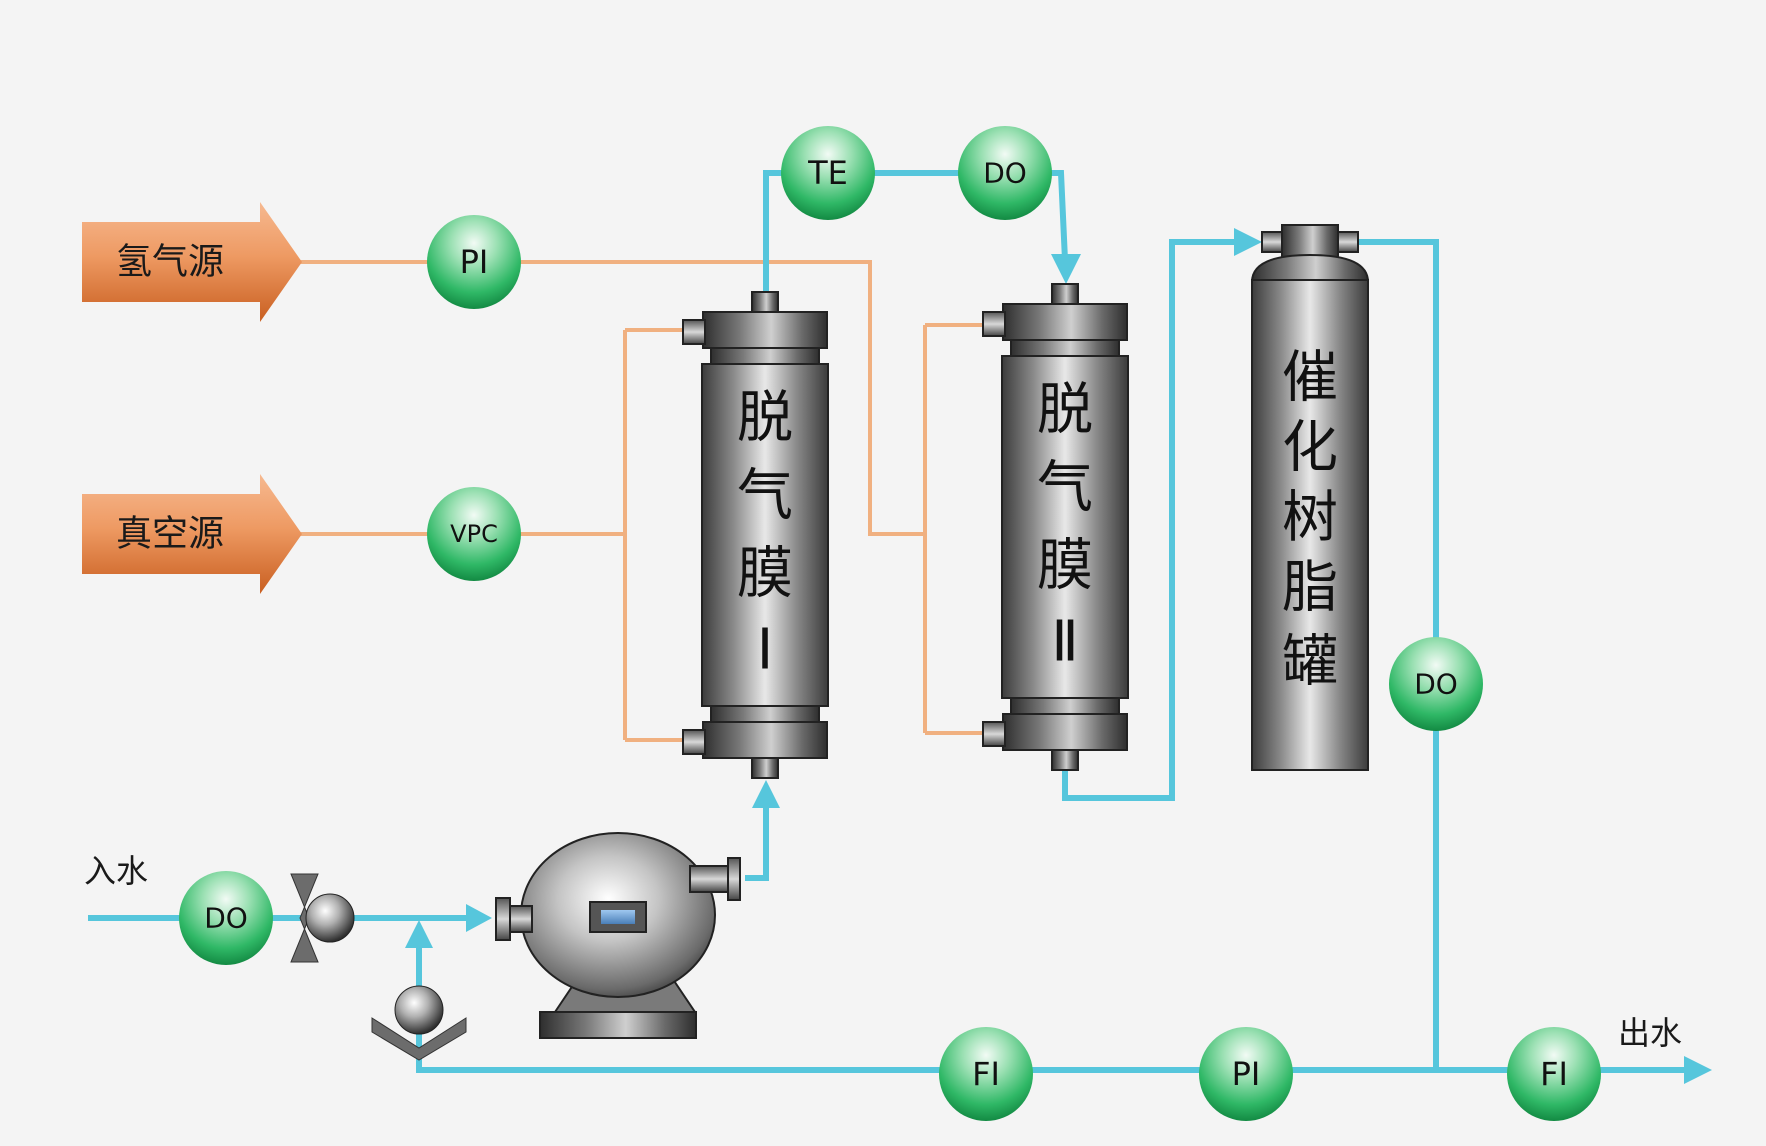 This screenshot has width=1766, height=1146. I want to click on fi-bottom-label: FI, so click(986, 1074).